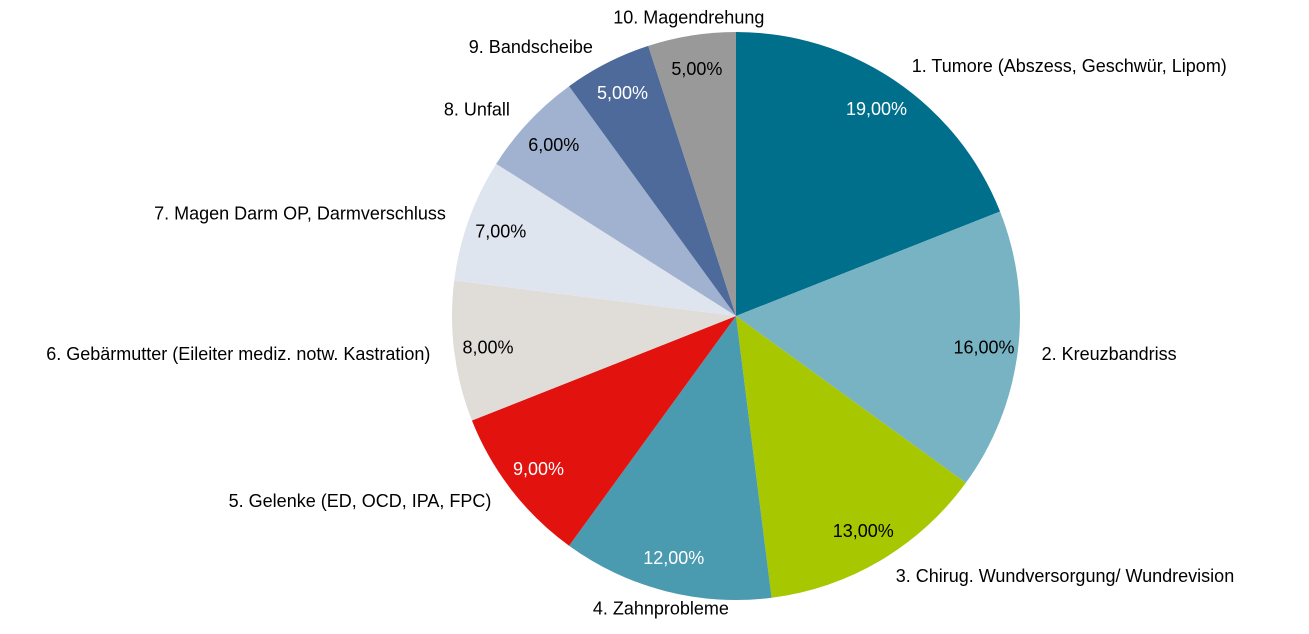 The image size is (1309, 634). What do you see at coordinates (696, 69) in the screenshot?
I see `slice-value-label-10: 5,00%` at bounding box center [696, 69].